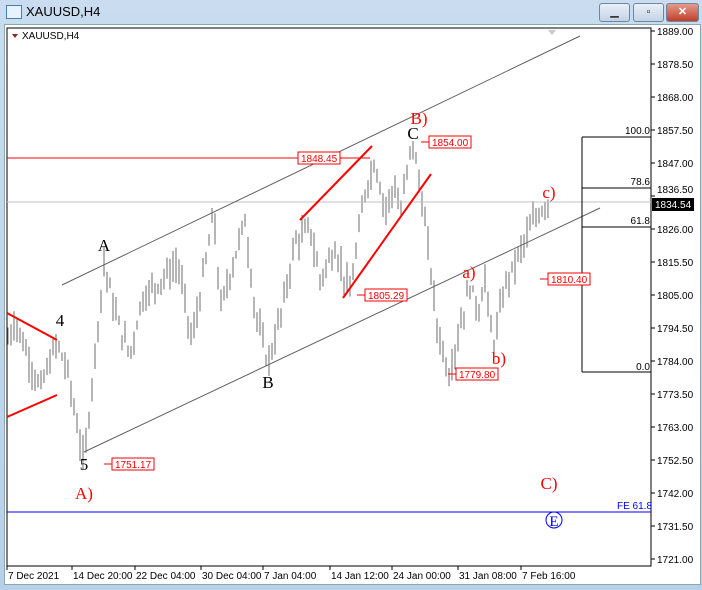  I want to click on wave-label-4: 4, so click(60, 320).